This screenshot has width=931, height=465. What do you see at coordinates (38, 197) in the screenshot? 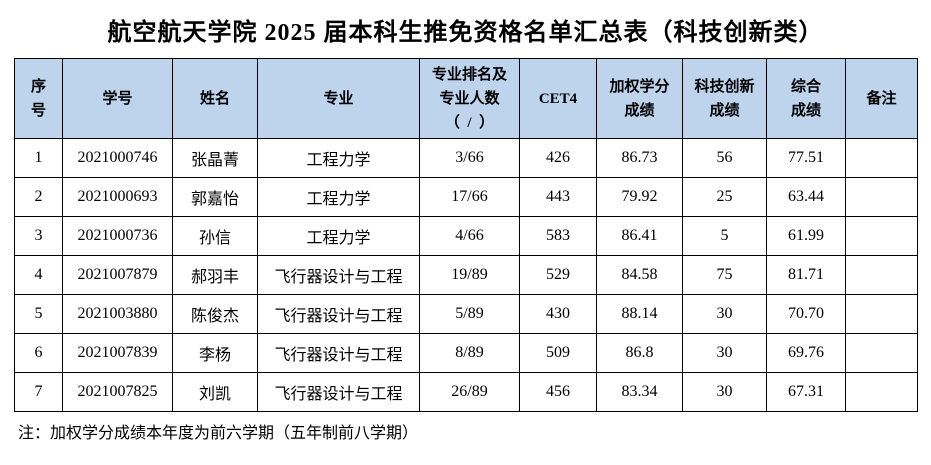
I see `cell-index: 2` at bounding box center [38, 197].